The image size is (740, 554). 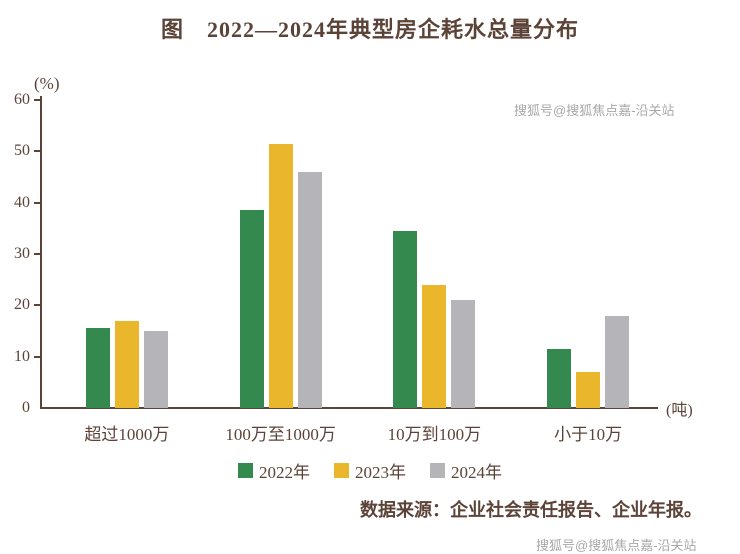 What do you see at coordinates (679, 410) in the screenshot?
I see `x-axis-unit-label: (吨)` at bounding box center [679, 410].